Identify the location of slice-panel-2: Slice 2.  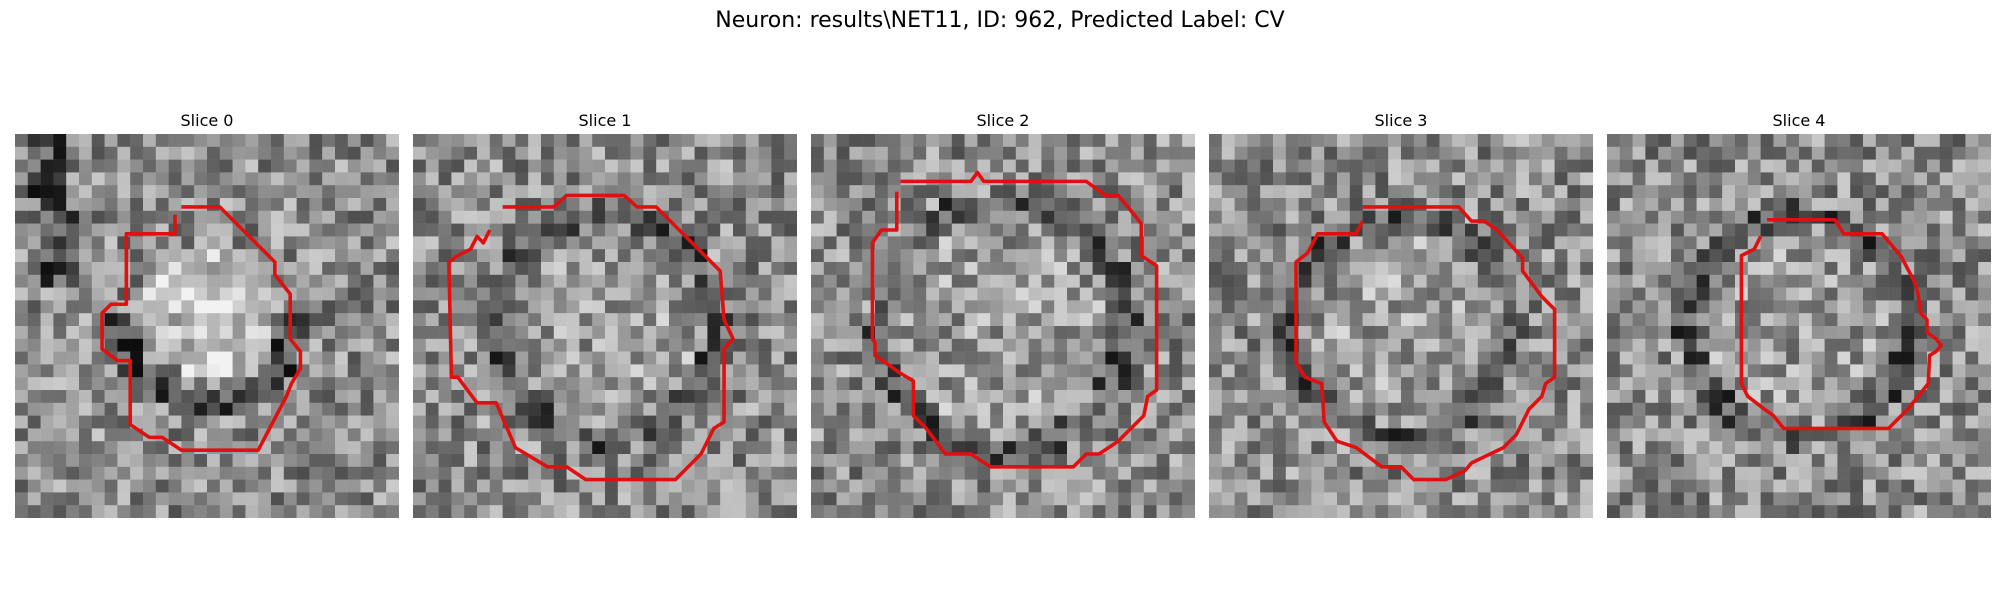
(1003, 121).